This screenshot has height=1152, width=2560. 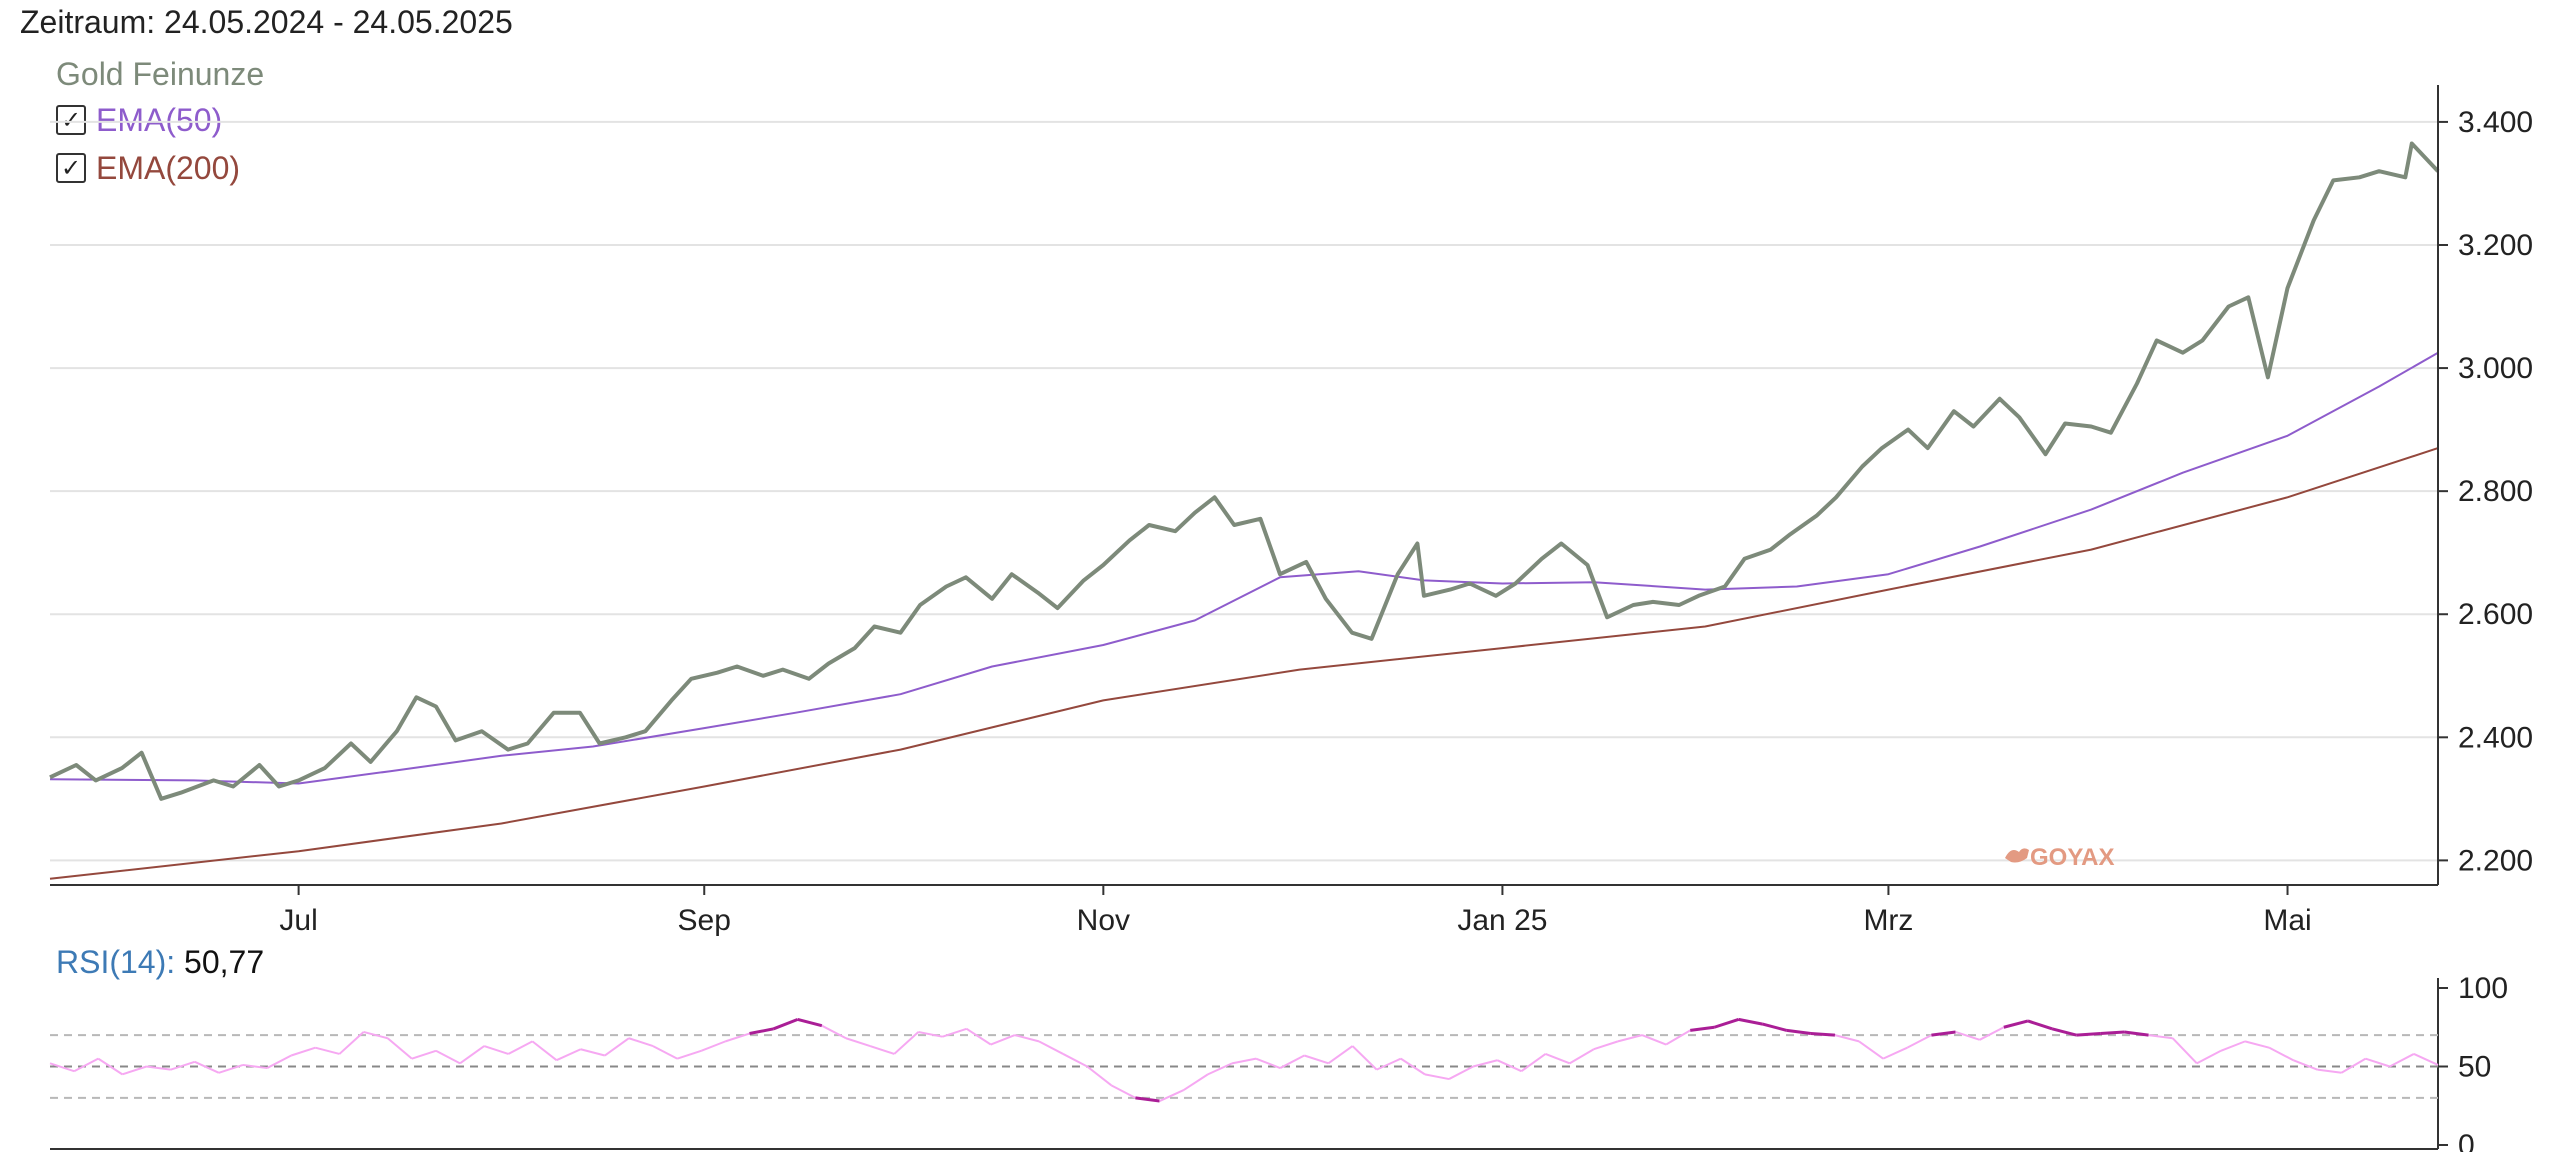 I want to click on rsi-y-tick-label: 100, so click(x=2483, y=988).